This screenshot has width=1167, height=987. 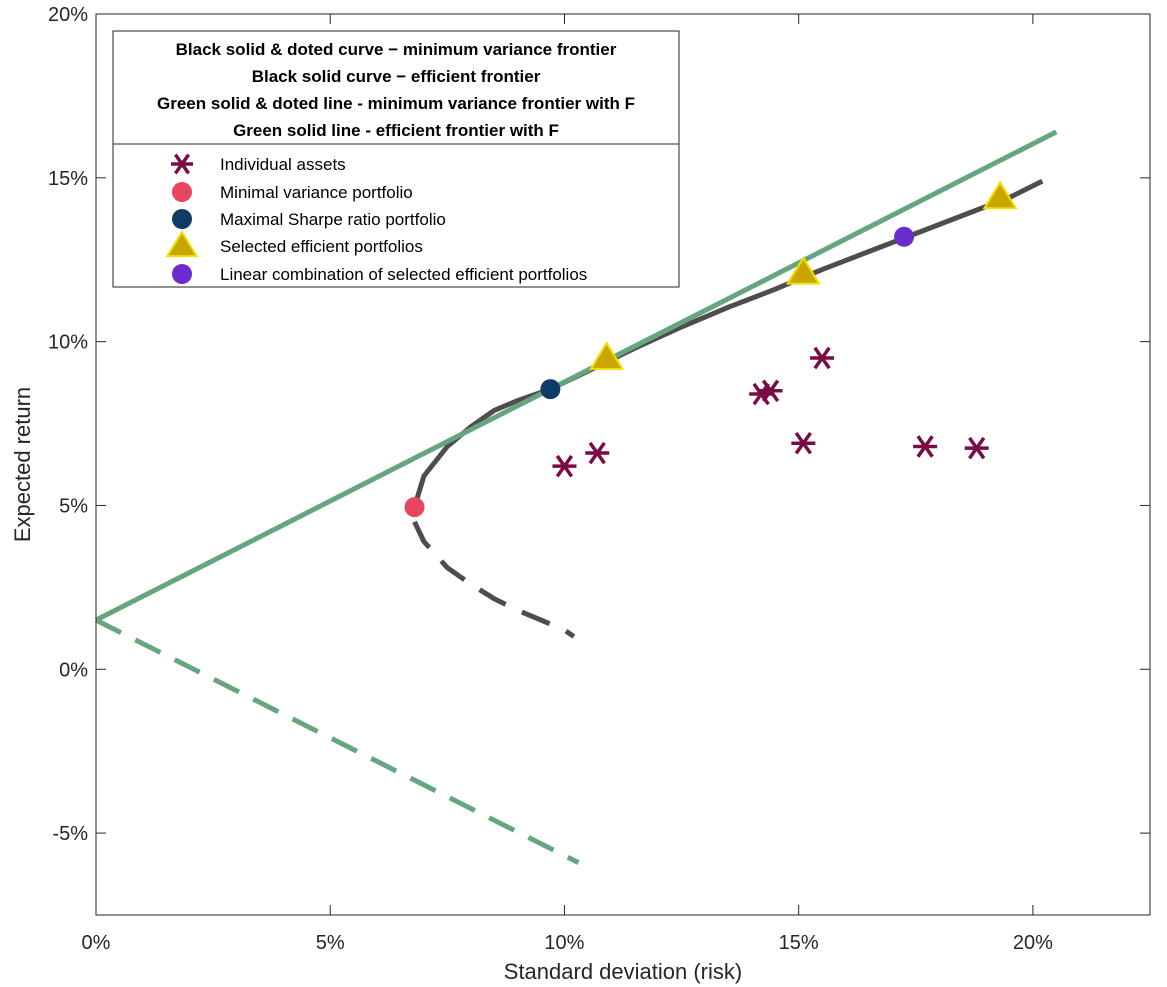 What do you see at coordinates (68, 15) in the screenshot?
I see `y-tick-label: 20%` at bounding box center [68, 15].